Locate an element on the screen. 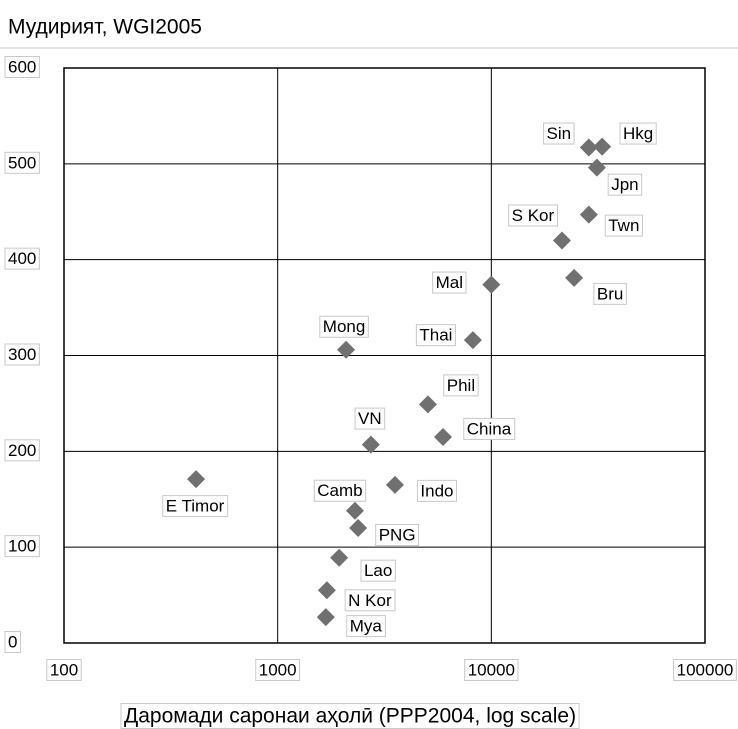 This screenshot has width=738, height=729. x-tick-label: 10000 is located at coordinates (491, 669).